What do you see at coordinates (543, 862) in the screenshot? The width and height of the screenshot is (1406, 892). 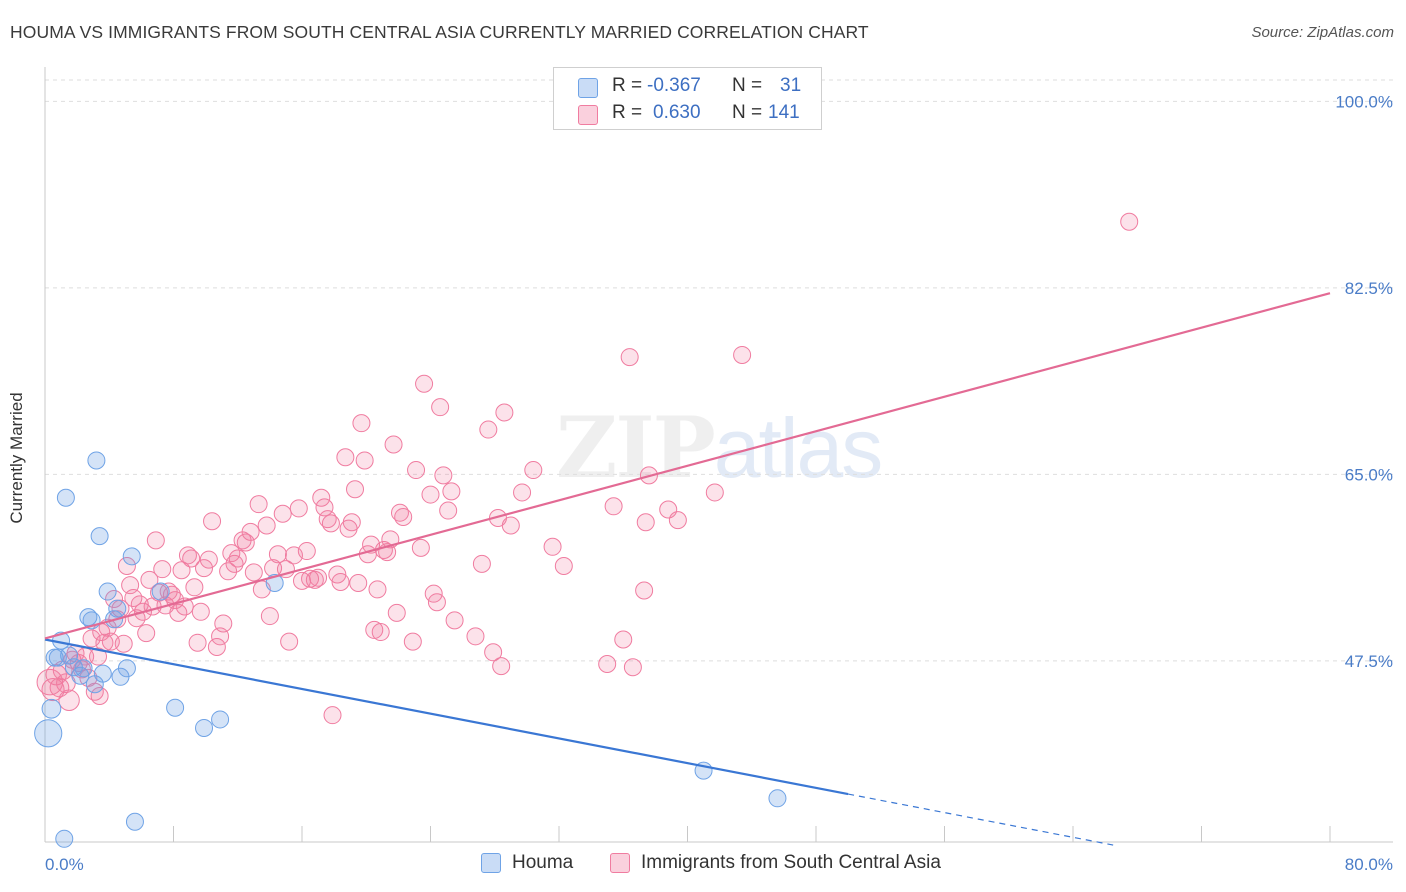 I see `bottom-legend-houma: Houma` at bounding box center [543, 862].